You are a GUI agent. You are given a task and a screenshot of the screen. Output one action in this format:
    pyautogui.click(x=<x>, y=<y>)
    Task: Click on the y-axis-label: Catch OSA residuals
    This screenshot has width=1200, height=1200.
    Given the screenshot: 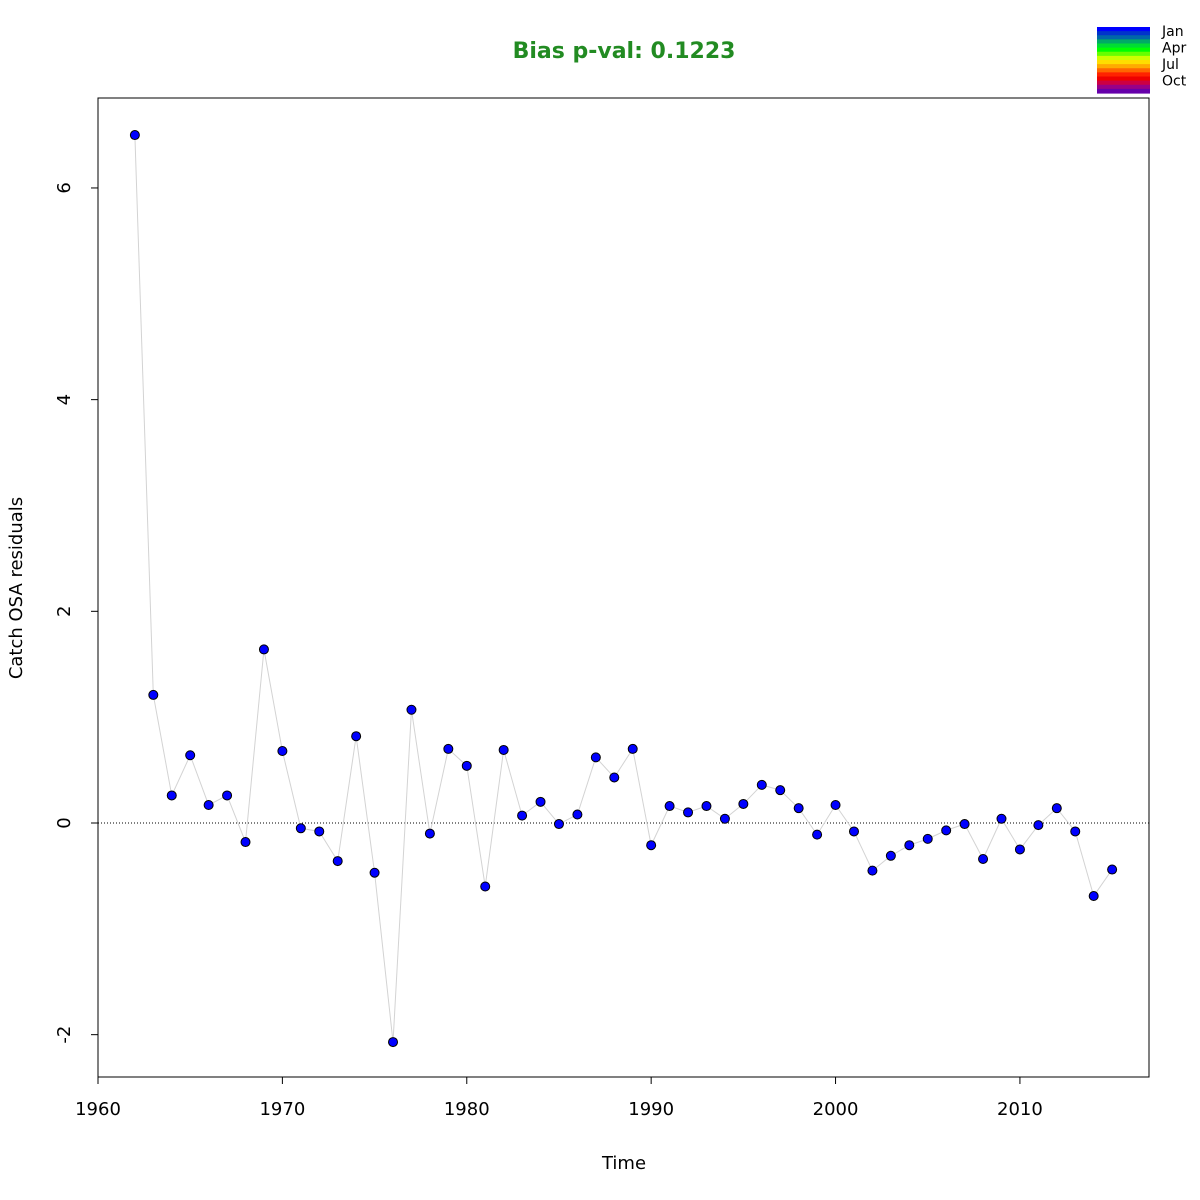 What is the action you would take?
    pyautogui.click(x=16, y=588)
    